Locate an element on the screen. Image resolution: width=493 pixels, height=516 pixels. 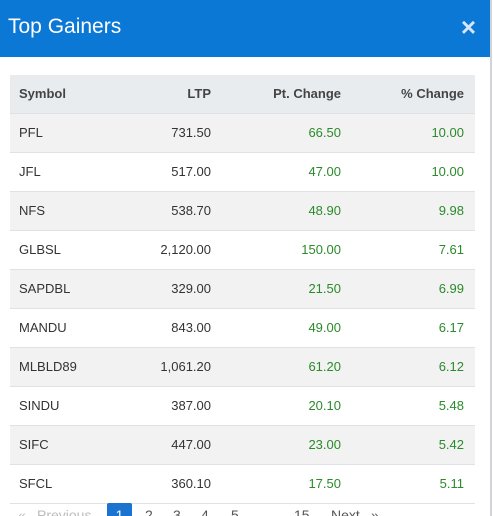
table-row: JFL 517.00 47.00 10.00 is located at coordinates (242, 172).